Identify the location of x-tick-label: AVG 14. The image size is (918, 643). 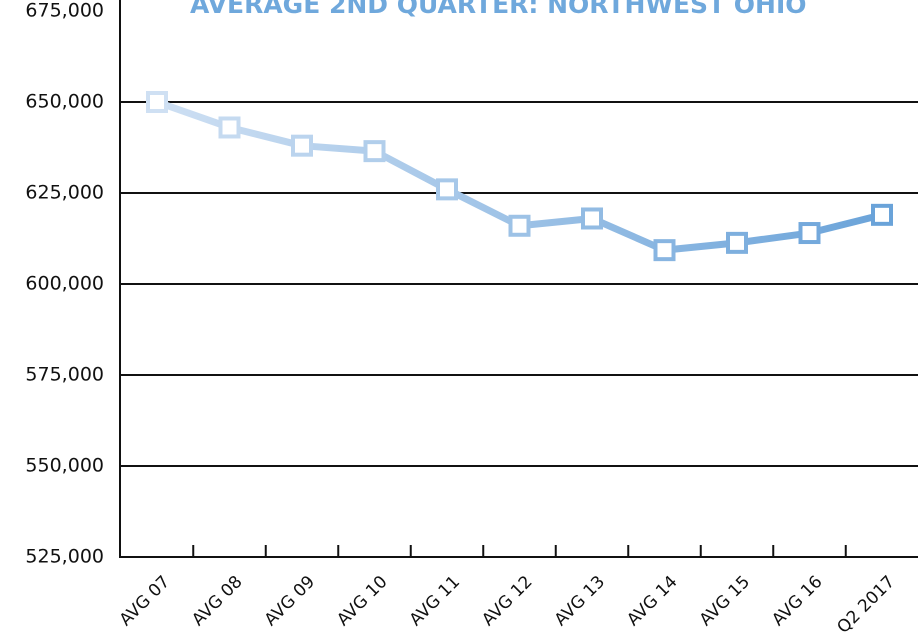
(652, 601).